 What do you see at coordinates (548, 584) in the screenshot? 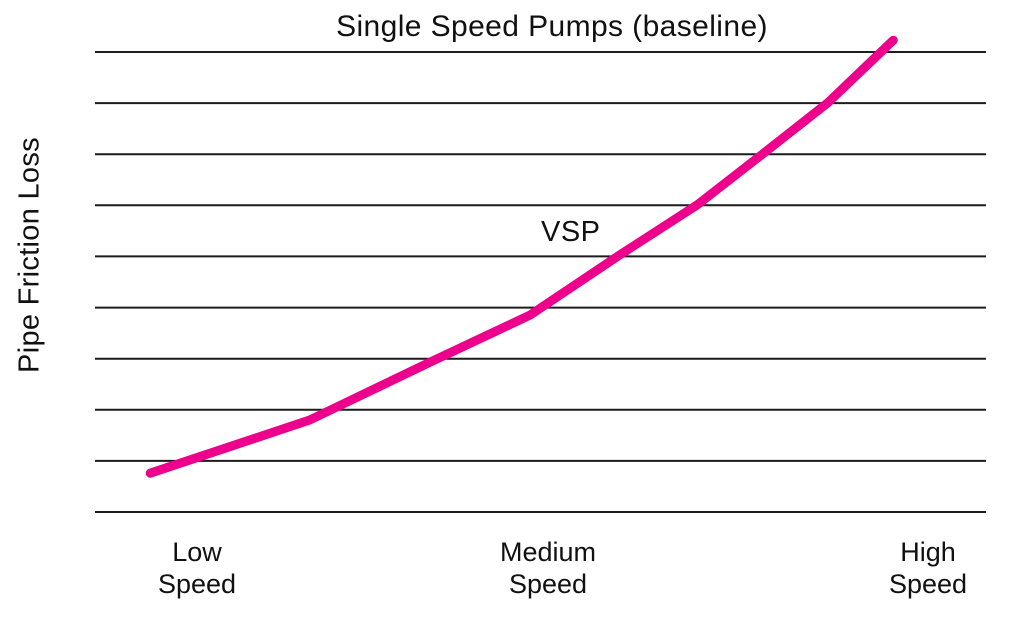
I see `x-tick-medium-speed-line2: Speed` at bounding box center [548, 584].